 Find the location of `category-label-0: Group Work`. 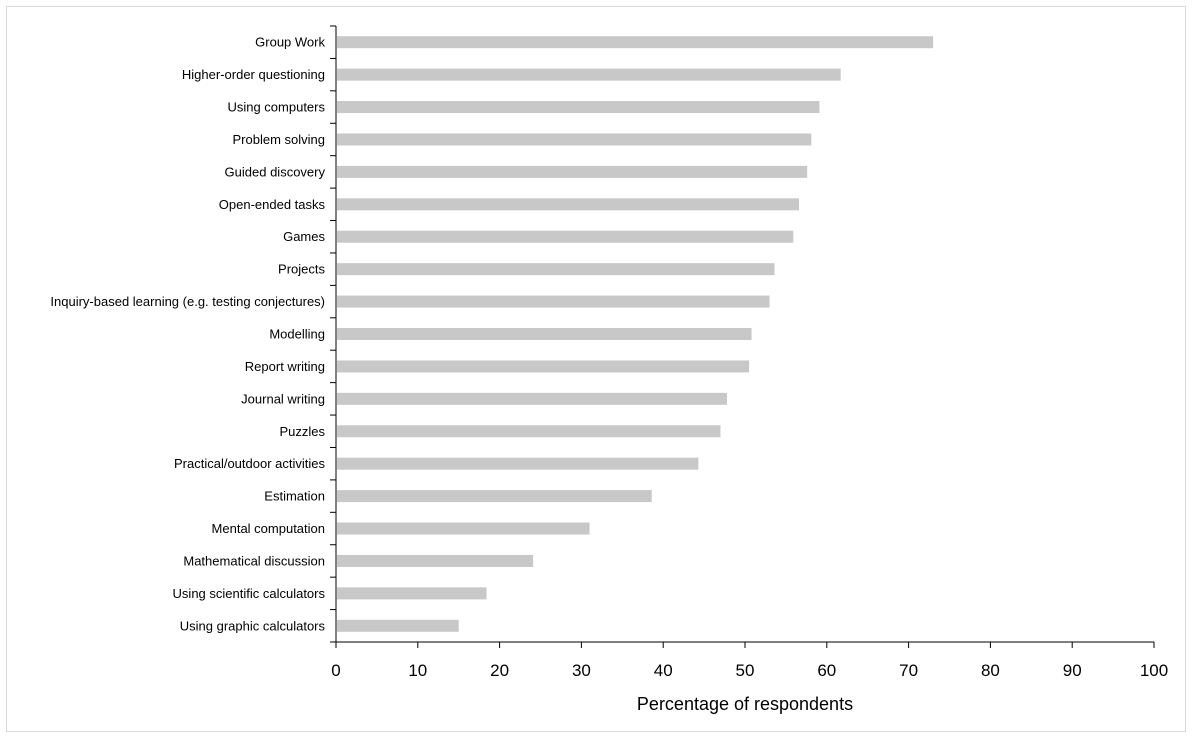

category-label-0: Group Work is located at coordinates (290, 42).